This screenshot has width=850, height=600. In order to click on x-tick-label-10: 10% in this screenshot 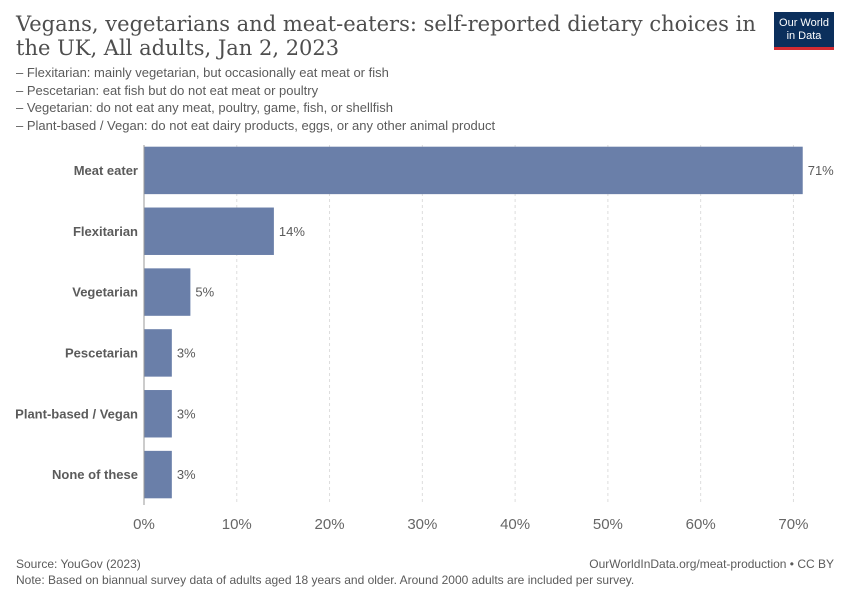, I will do `click(237, 524)`.